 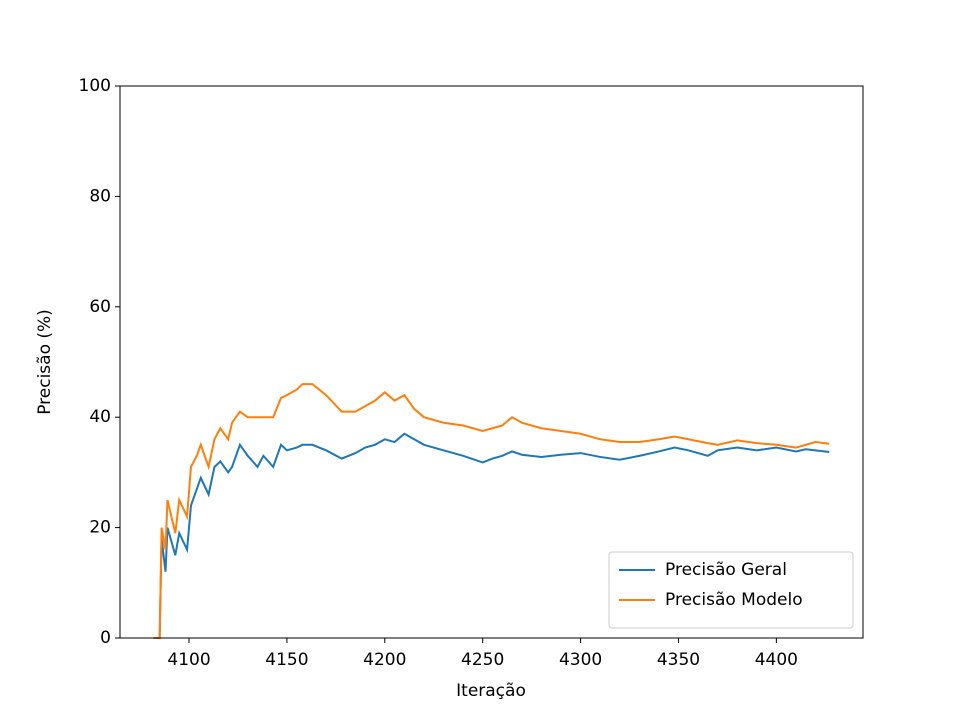 I want to click on x-tick-label: 4100, so click(x=188, y=660).